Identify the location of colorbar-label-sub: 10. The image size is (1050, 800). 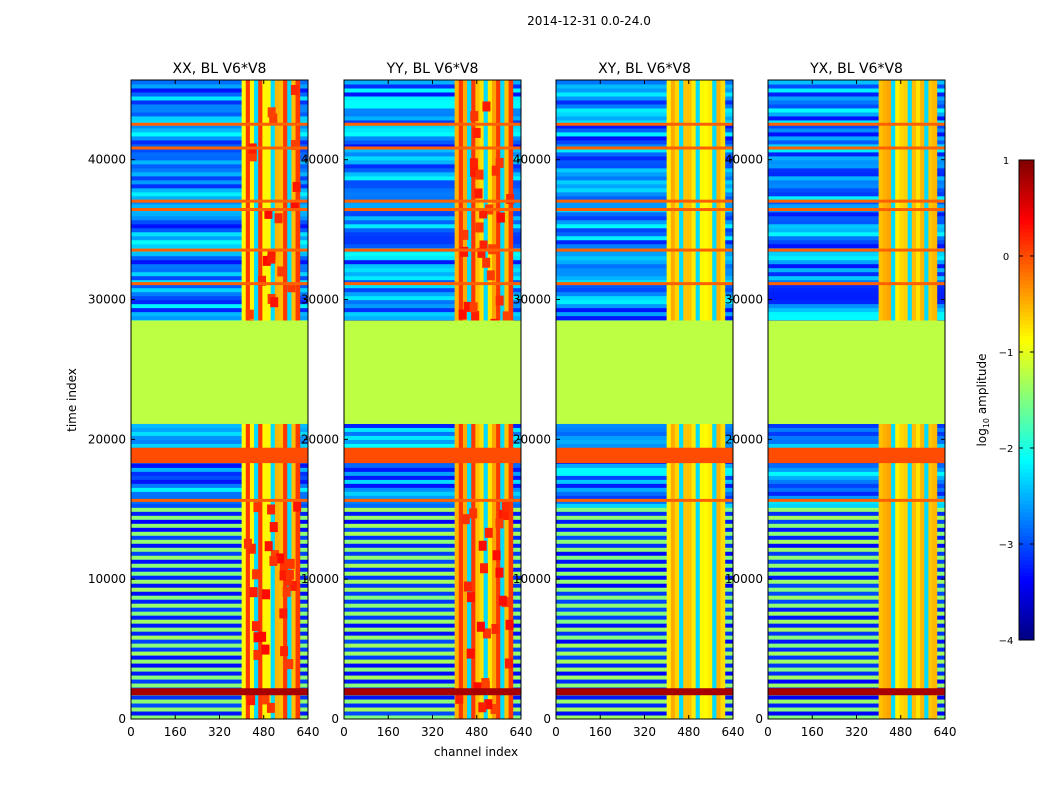
(986, 423).